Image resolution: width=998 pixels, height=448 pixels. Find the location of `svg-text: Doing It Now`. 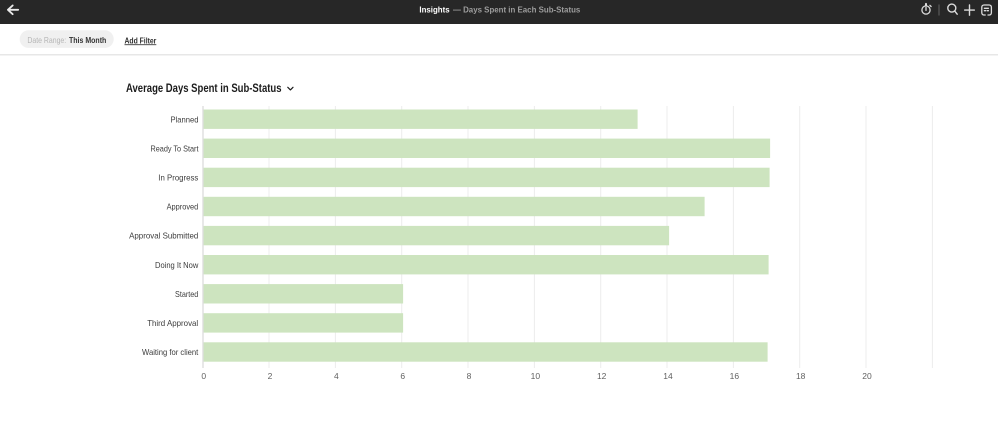

svg-text: Doing It Now is located at coordinates (176, 265).